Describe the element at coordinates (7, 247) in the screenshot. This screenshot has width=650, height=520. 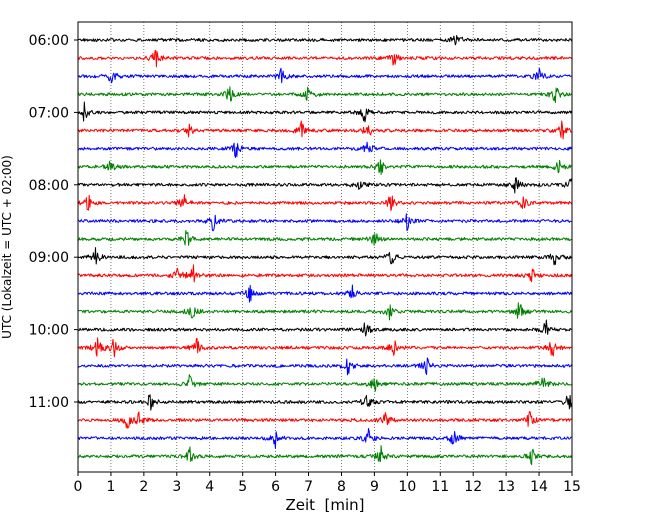
I see `y-axis-label: UTC (Lokalzeit = UTC + 02:00)` at that location.